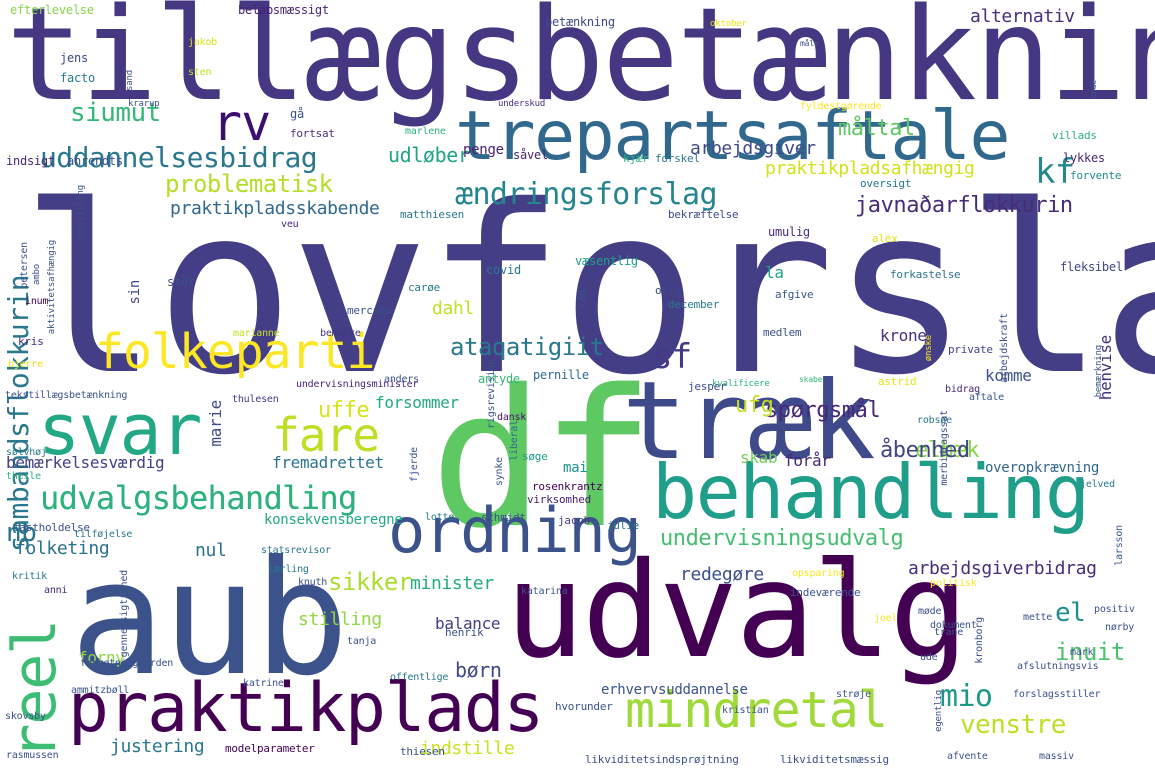 This screenshot has height=770, width=1155. I want to click on cloud-word: folkeparti, so click(235, 352).